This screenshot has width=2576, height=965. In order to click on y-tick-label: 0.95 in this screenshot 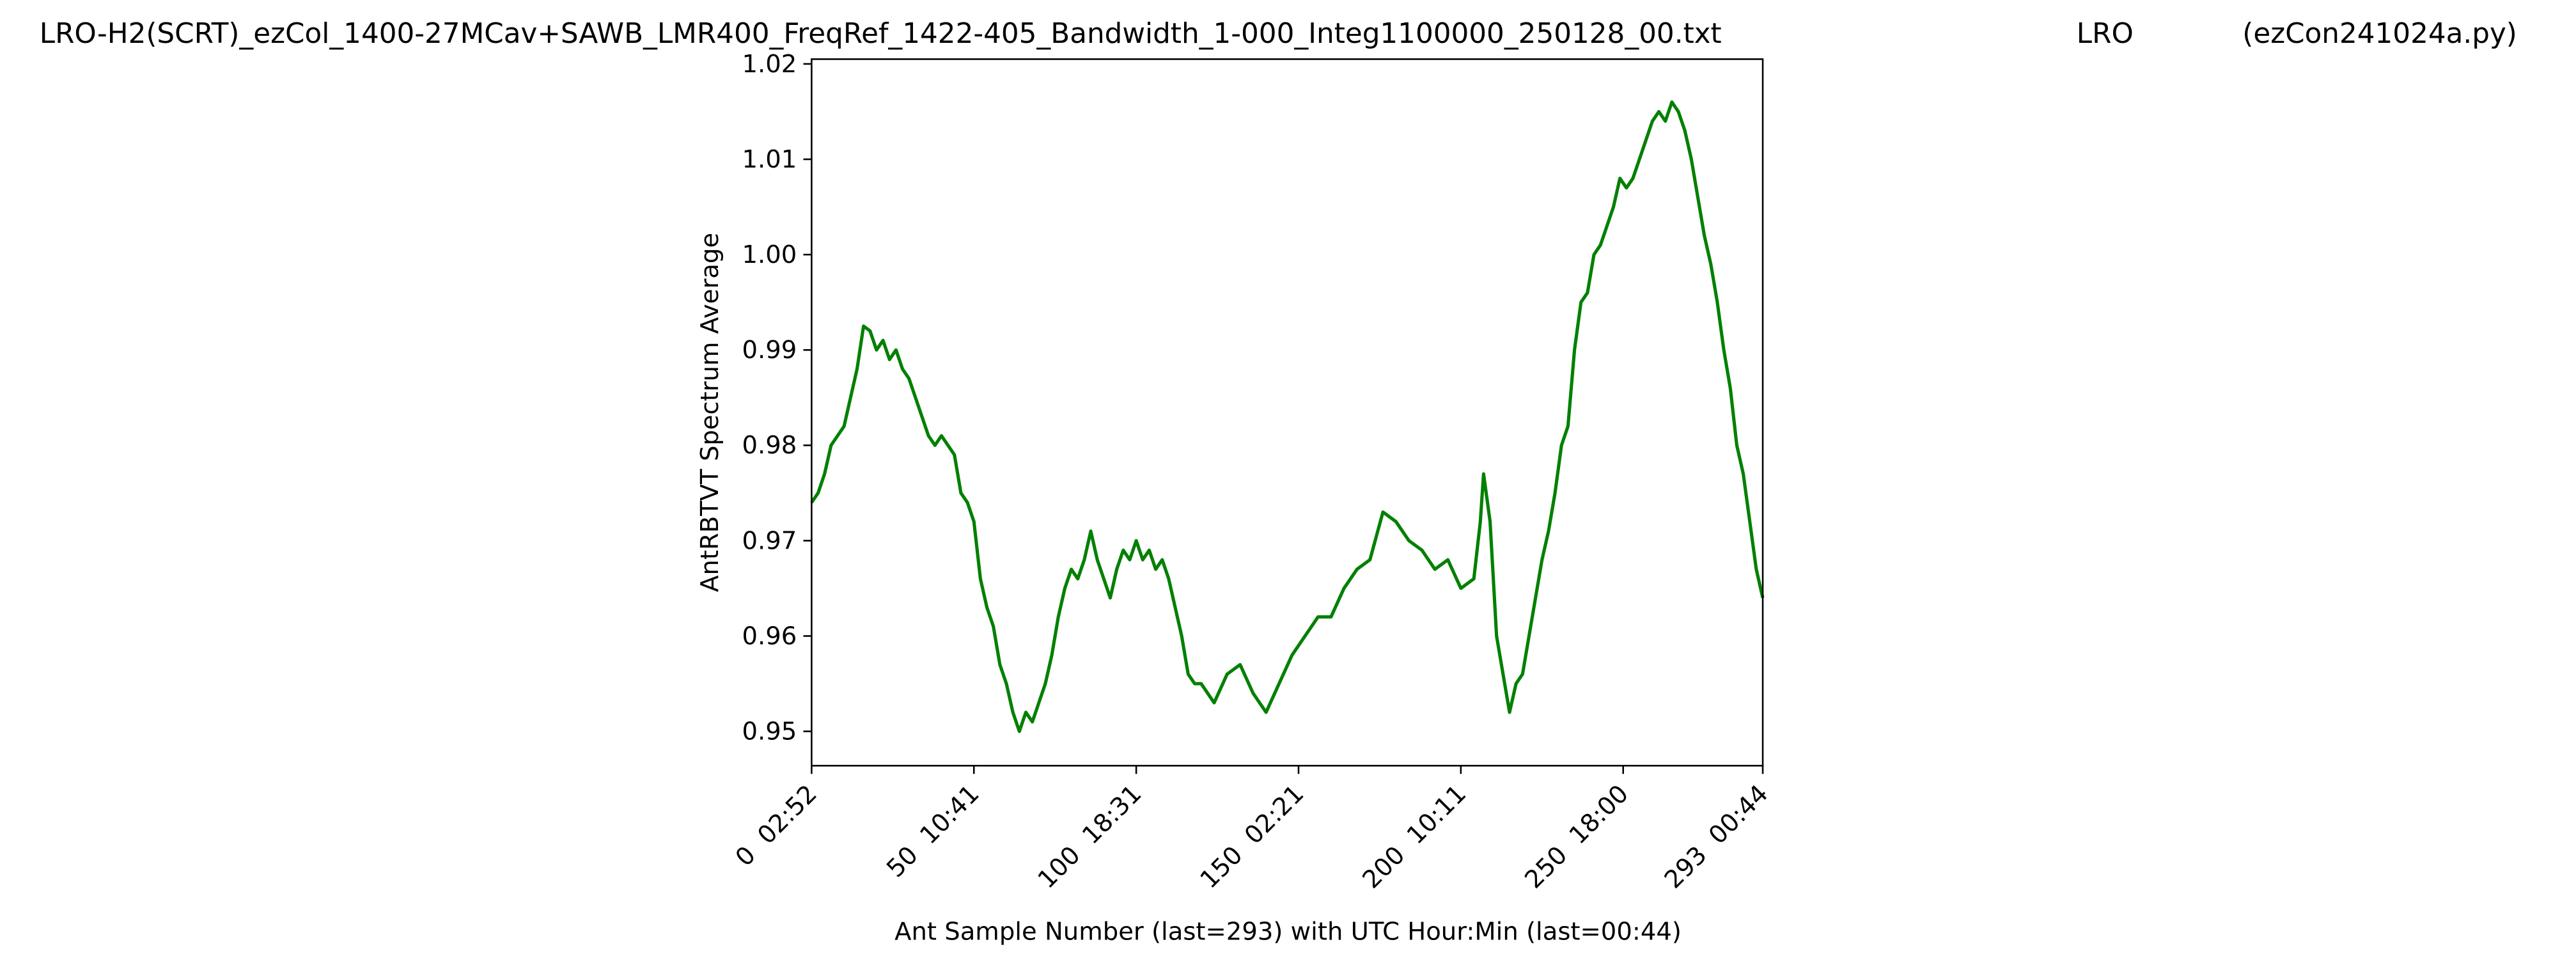, I will do `click(770, 732)`.